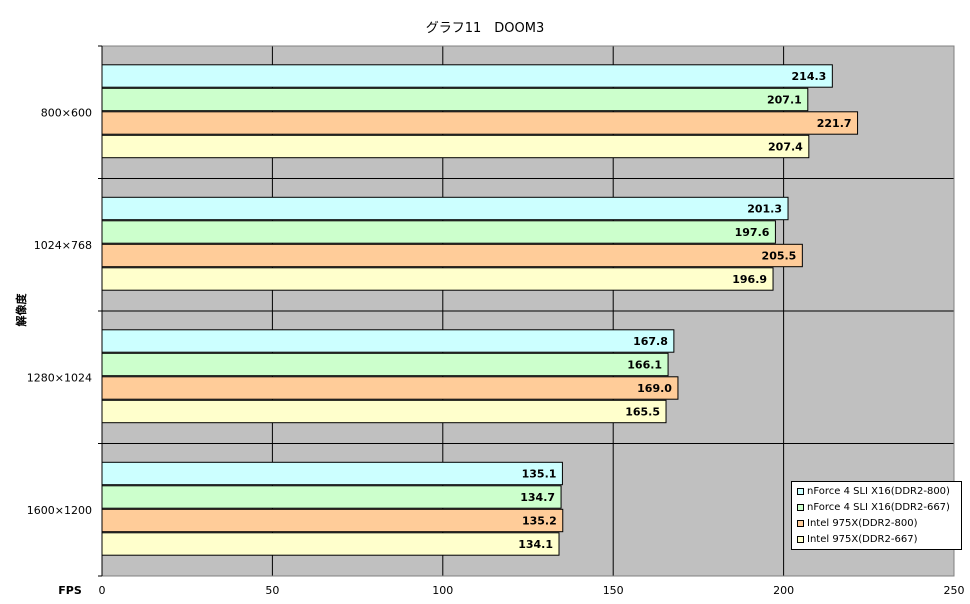 This screenshot has width=970, height=604. What do you see at coordinates (442, 590) in the screenshot?
I see `x-tick-label: 100` at bounding box center [442, 590].